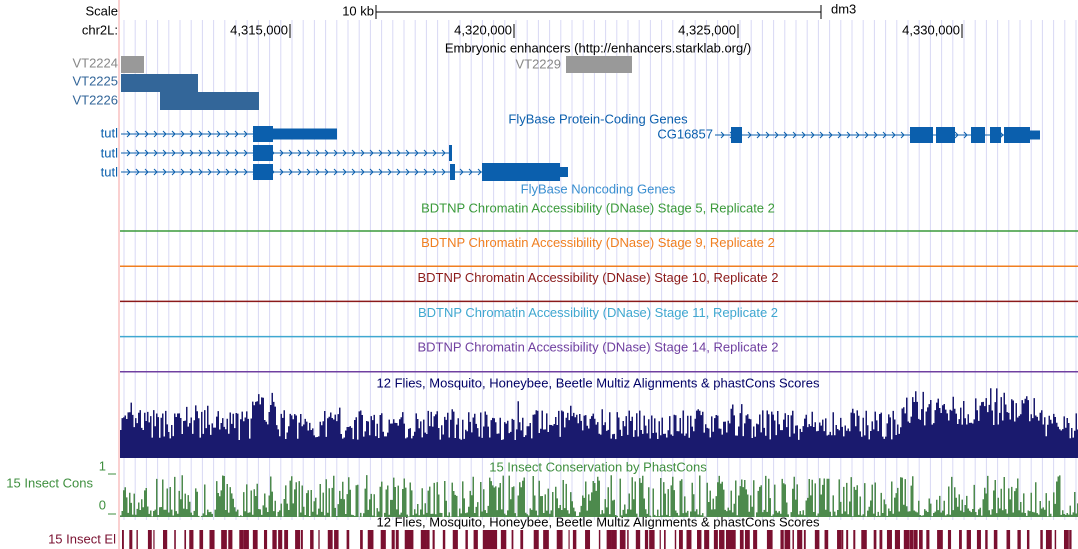 This screenshot has width=1078, height=549. Describe the element at coordinates (580, 153) in the screenshot. I see `gene-models` at that location.